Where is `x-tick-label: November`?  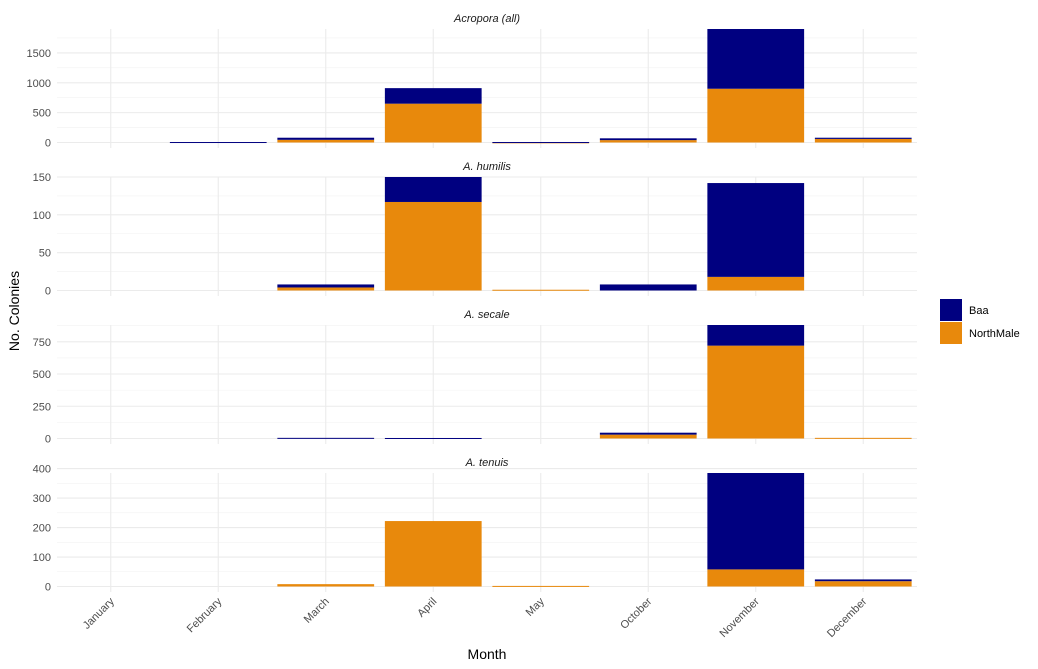
x-tick-label: November is located at coordinates (740, 617).